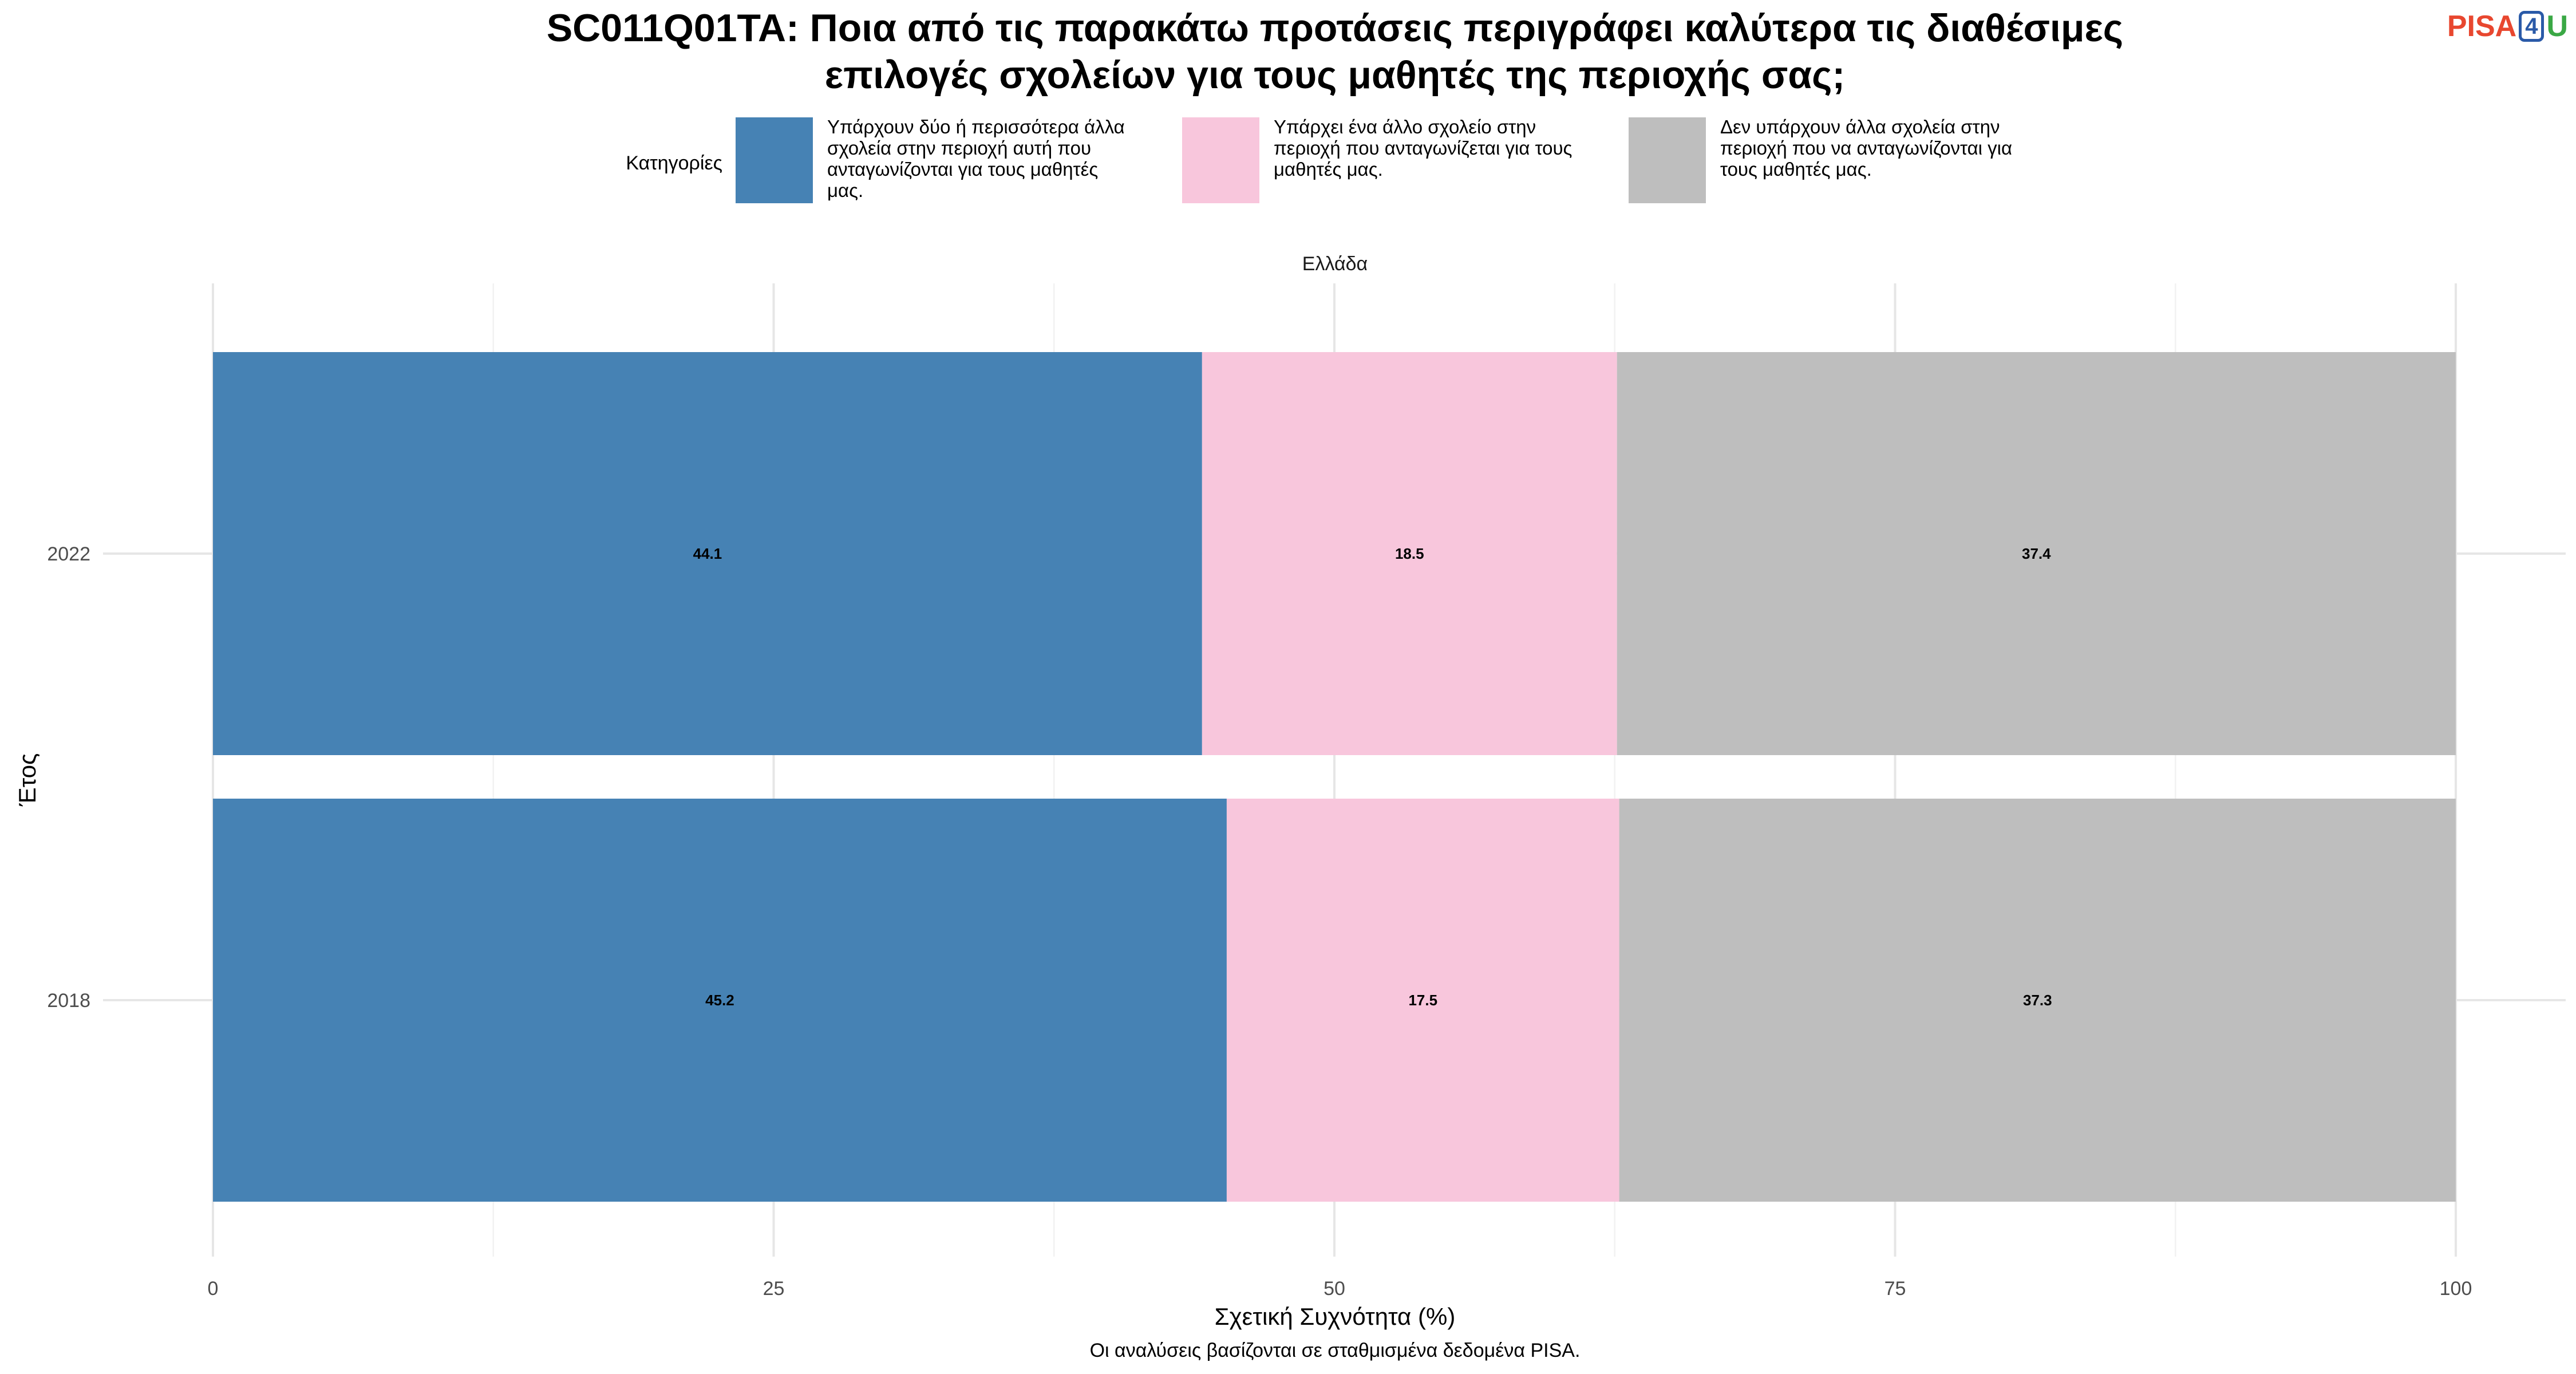 The image size is (2576, 1374). I want to click on legend-item-label-line: Υπάρχουν δύο ή περισσότερα άλλα, so click(976, 126).